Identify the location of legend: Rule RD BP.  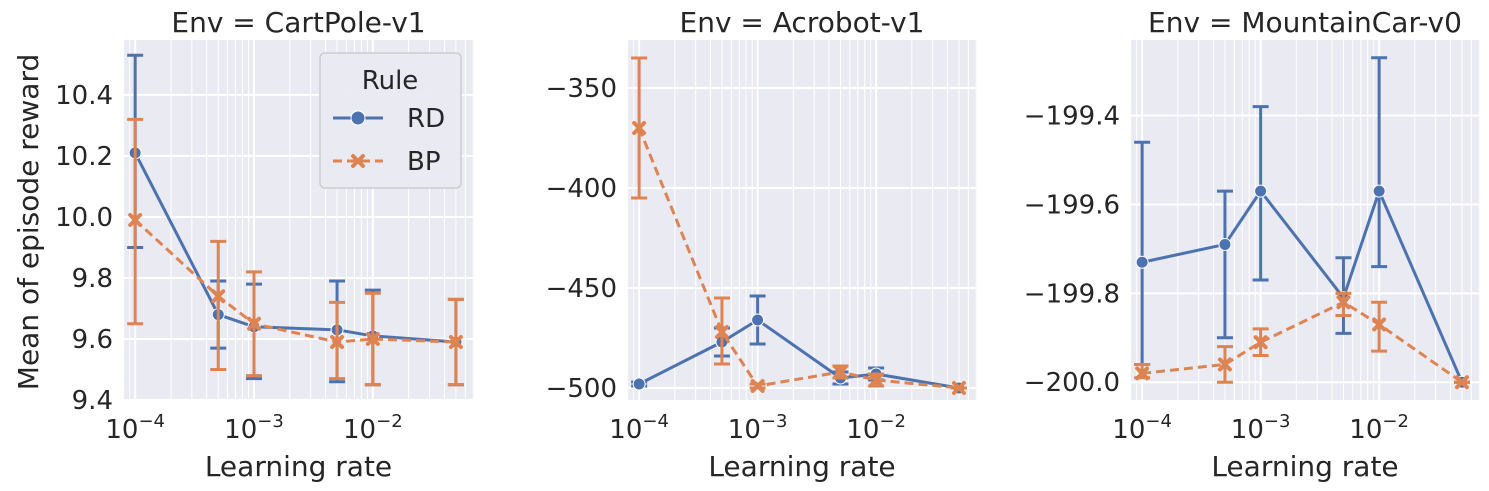
(390, 120).